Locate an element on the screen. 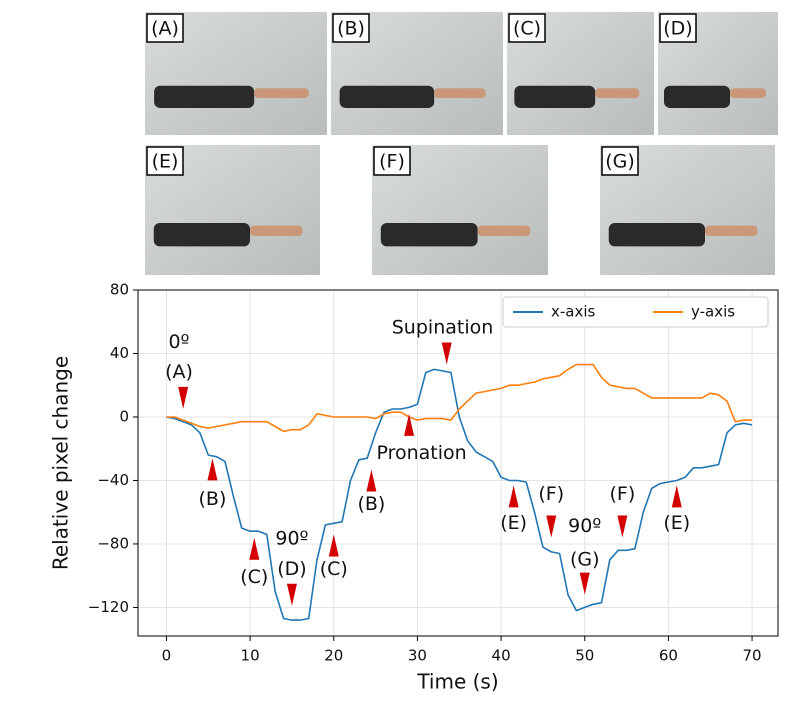  x-tick-label: 40 is located at coordinates (501, 656).